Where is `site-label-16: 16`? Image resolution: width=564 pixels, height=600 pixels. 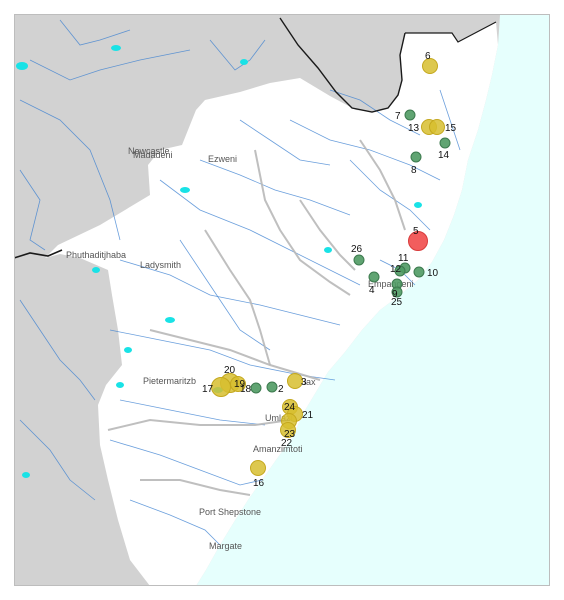
site-label-16: 16 is located at coordinates (259, 483).